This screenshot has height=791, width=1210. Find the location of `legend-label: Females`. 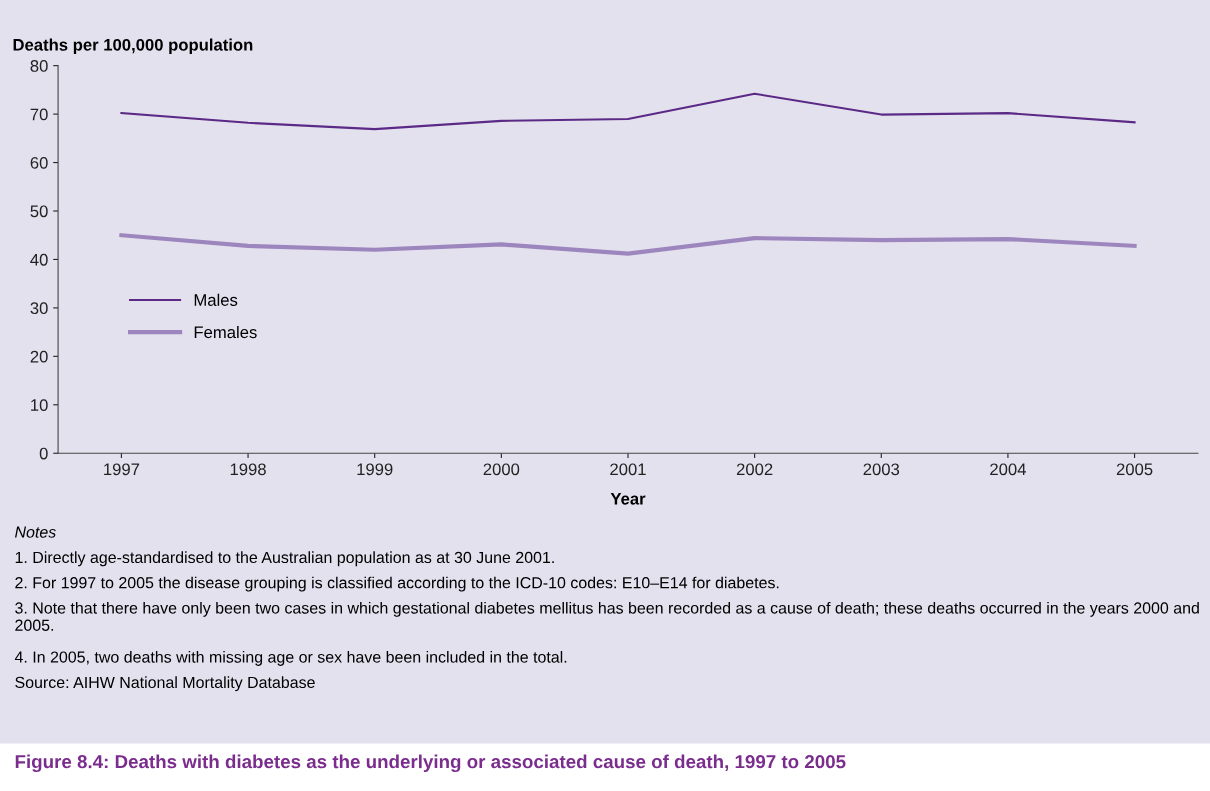

legend-label: Females is located at coordinates (225, 332).